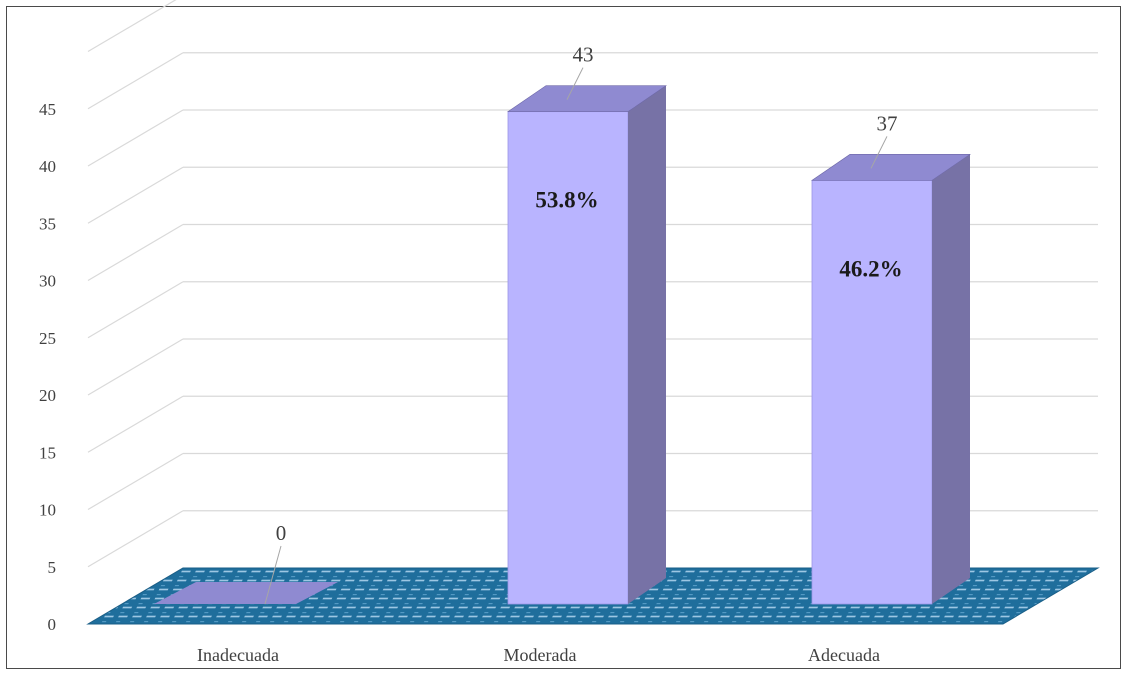 The width and height of the screenshot is (1127, 675). I want to click on bar-front-moderada, so click(568, 358).